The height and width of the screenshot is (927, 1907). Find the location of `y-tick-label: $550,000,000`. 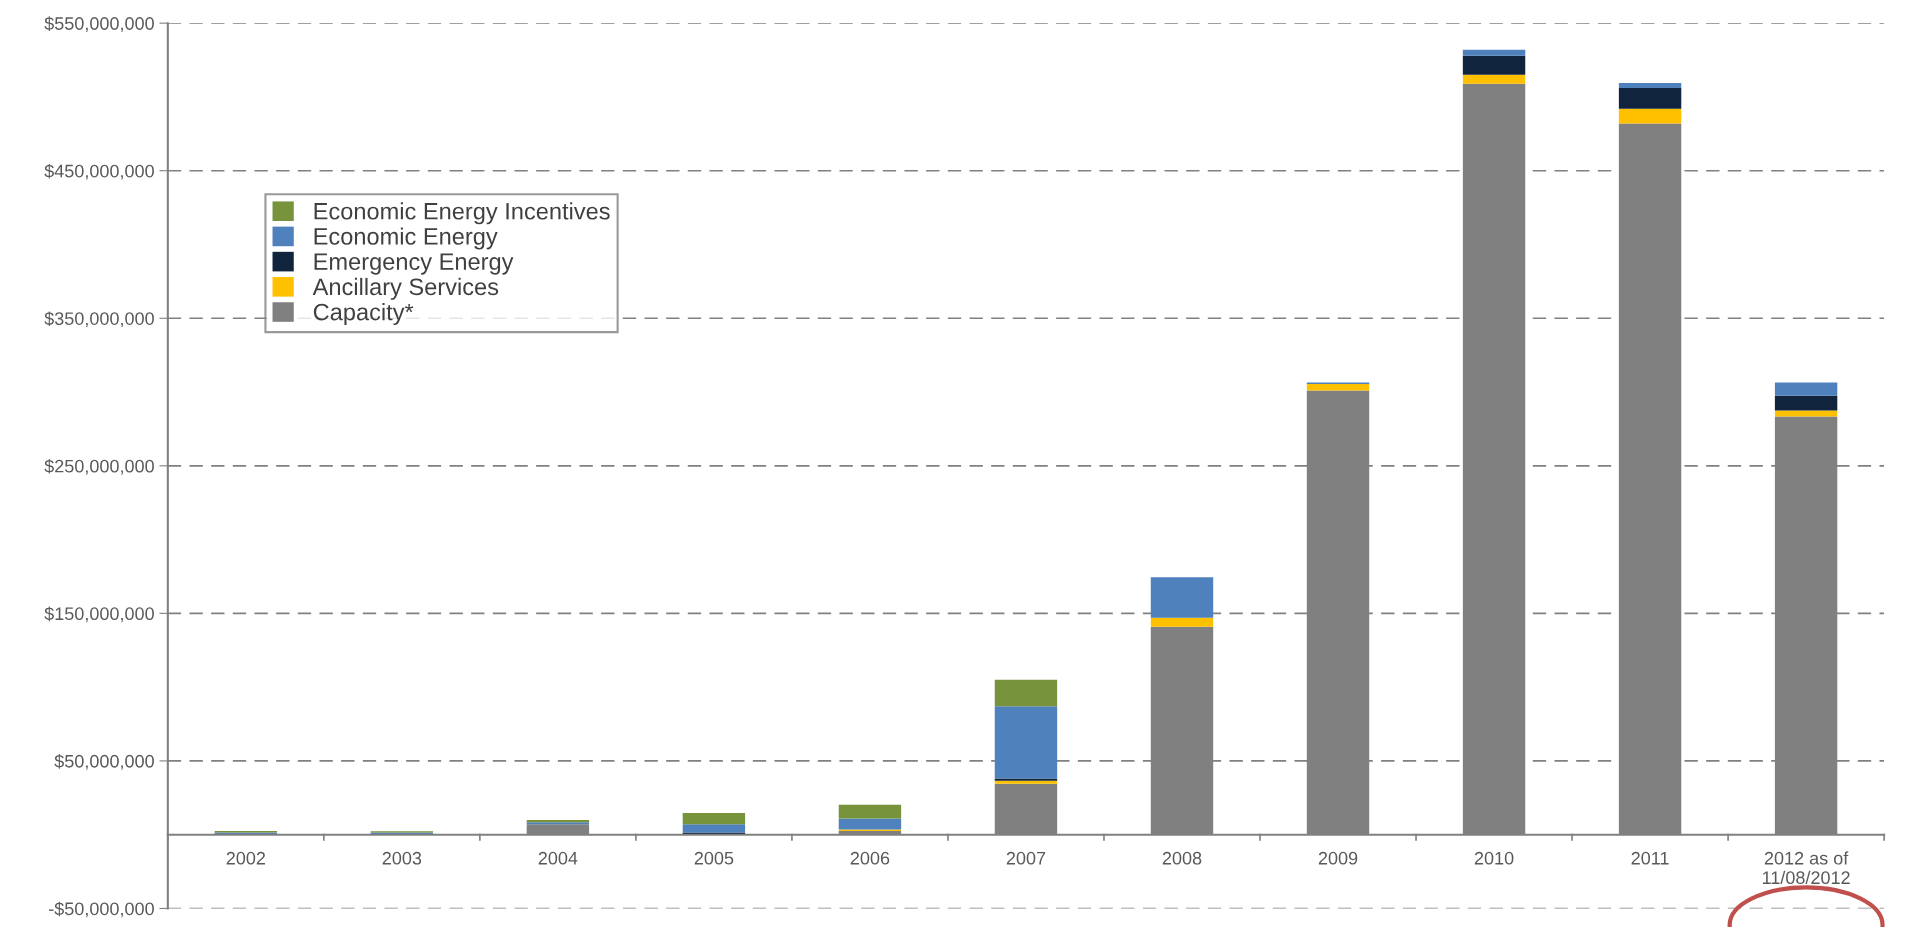

y-tick-label: $550,000,000 is located at coordinates (99, 24).